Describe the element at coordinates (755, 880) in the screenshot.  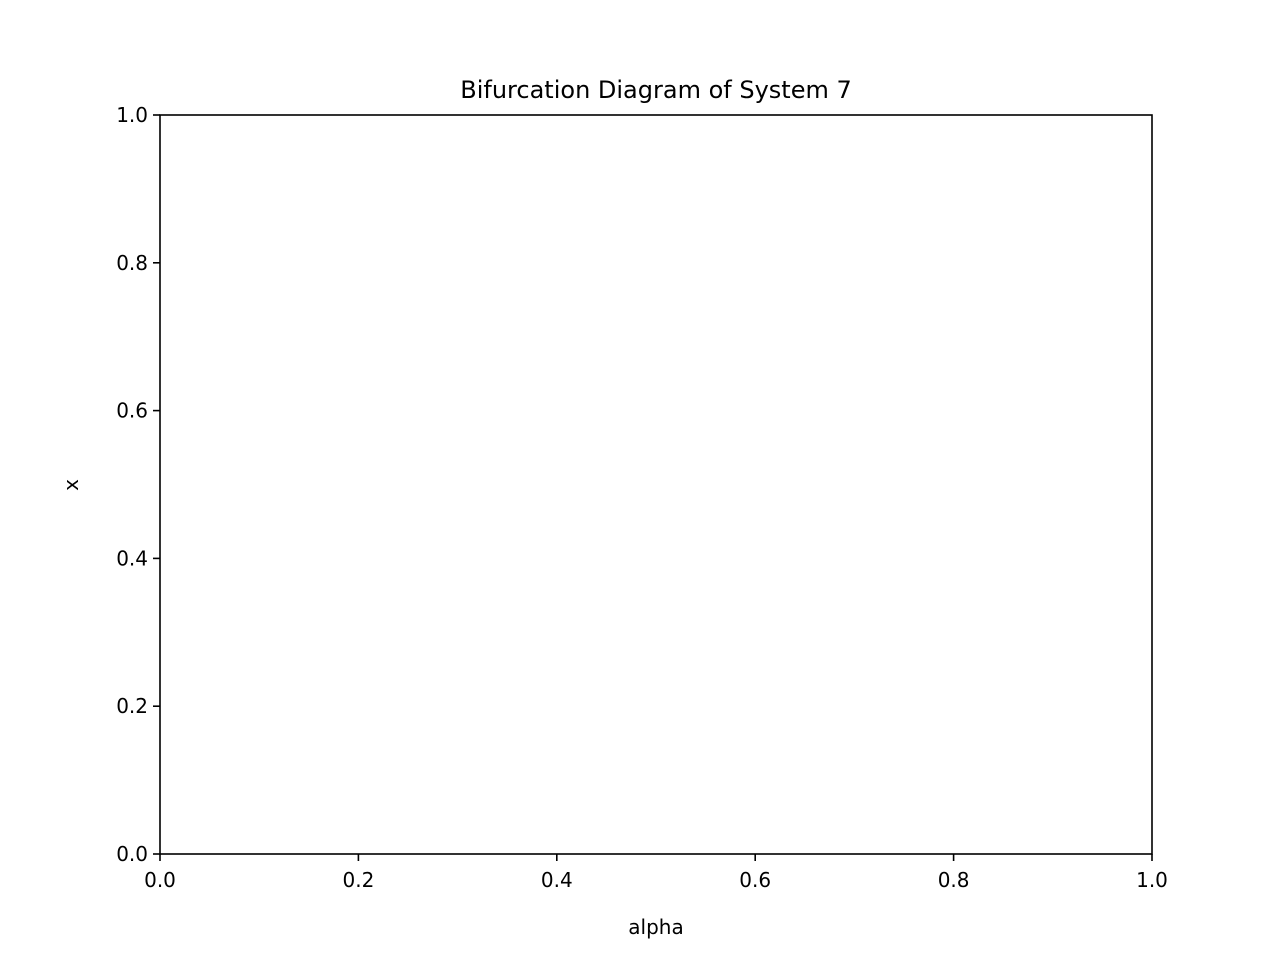
I see `x-tick-label: 0.6` at that location.